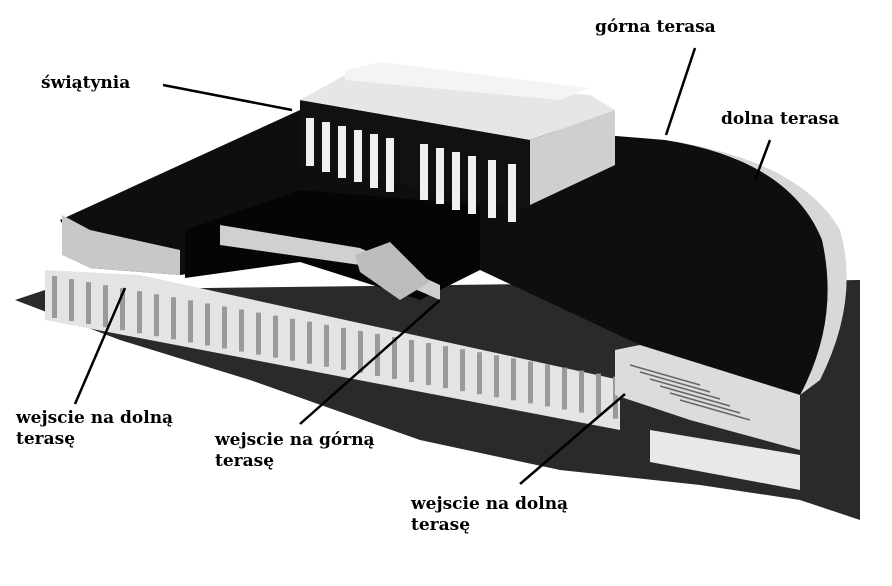 The height and width of the screenshot is (586, 892). Describe the element at coordinates (86, 83) in the screenshot. I see `label-temple: świątynia` at that location.